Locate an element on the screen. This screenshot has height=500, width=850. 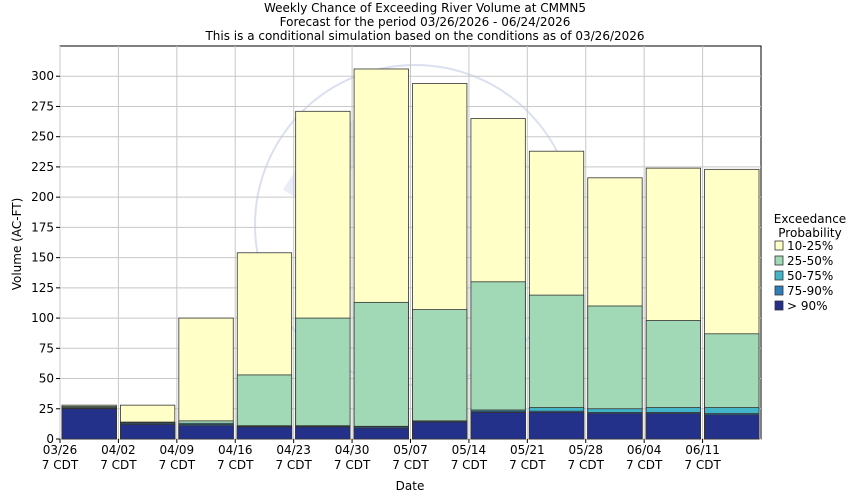
x-tick-label-date: 04/09 is located at coordinates (177, 450).